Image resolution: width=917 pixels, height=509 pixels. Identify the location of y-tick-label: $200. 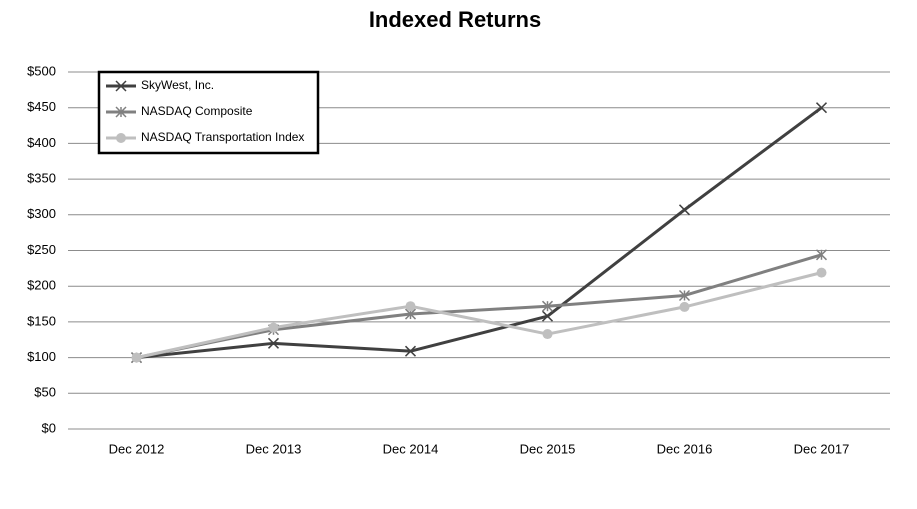
(41, 285).